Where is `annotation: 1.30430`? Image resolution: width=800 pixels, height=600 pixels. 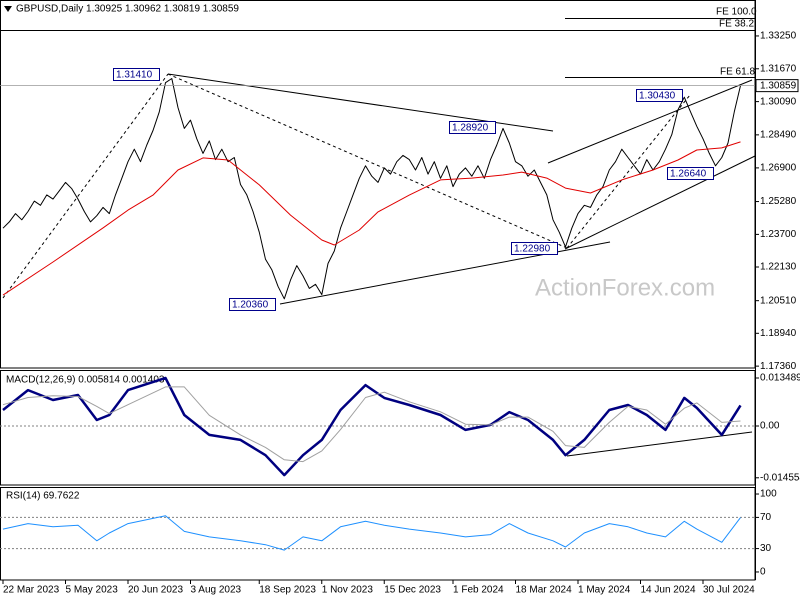 annotation: 1.30430 is located at coordinates (657, 96).